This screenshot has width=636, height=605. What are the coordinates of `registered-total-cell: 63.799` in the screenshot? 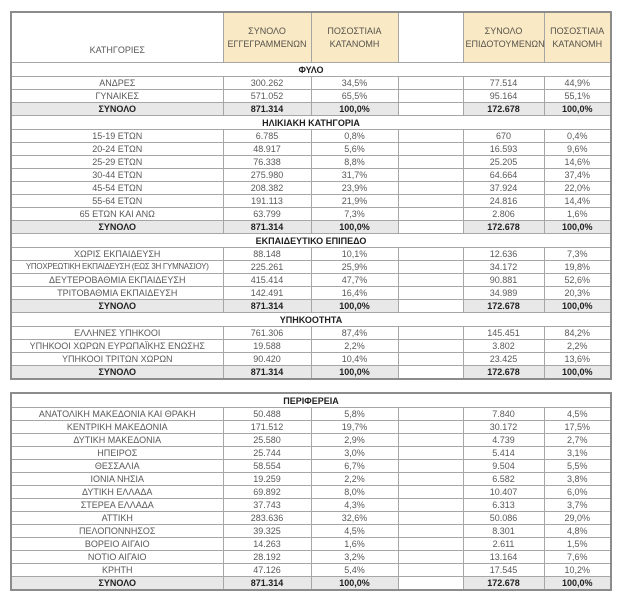 It's located at (267, 214).